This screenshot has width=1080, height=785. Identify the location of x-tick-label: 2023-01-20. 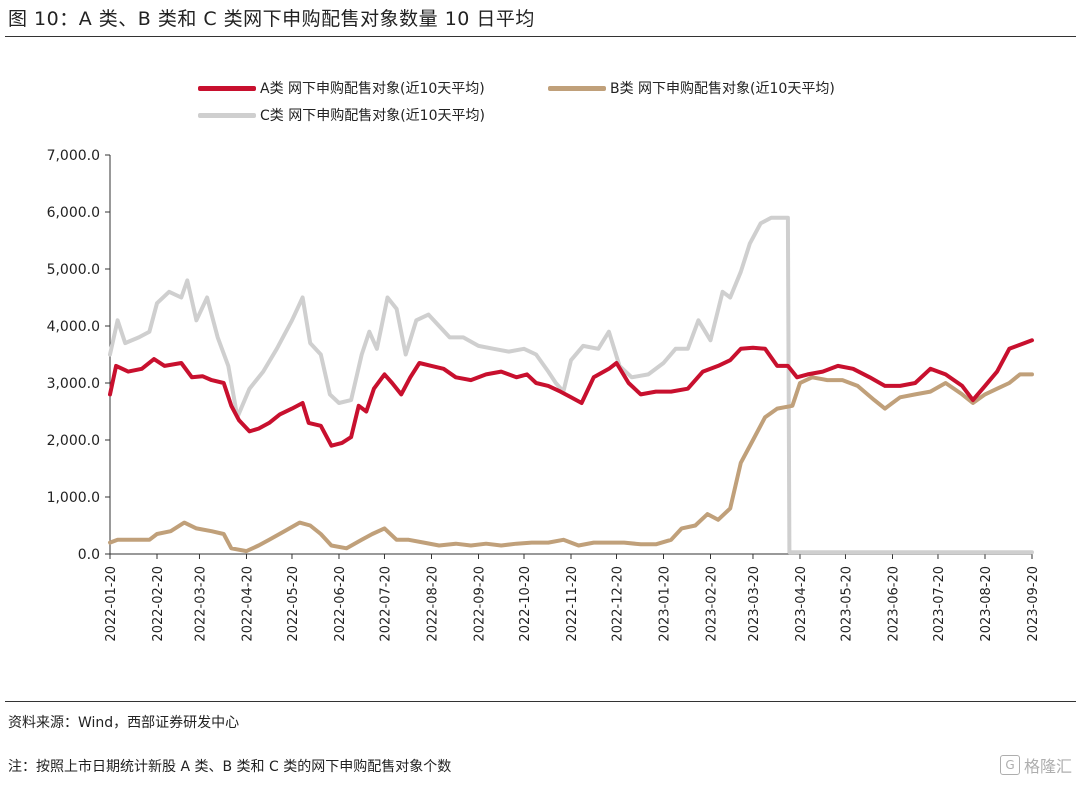
(665, 604).